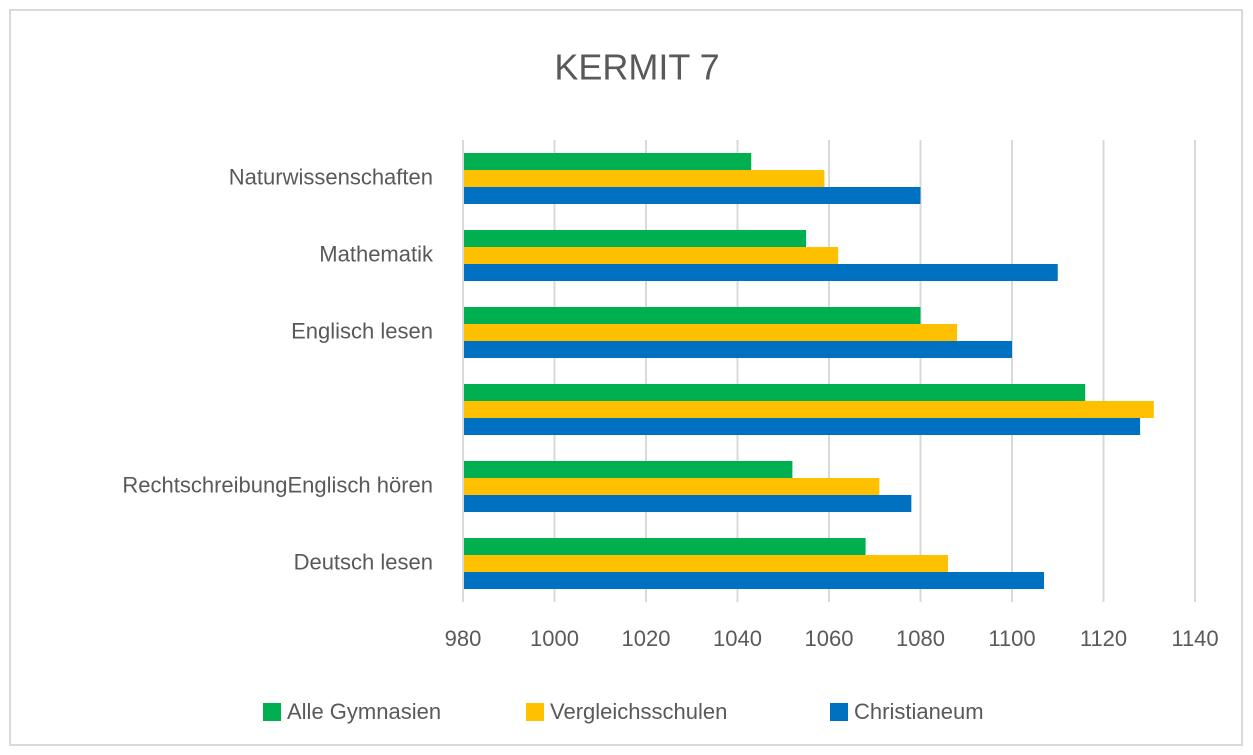  Describe the element at coordinates (463, 638) in the screenshot. I see `x-tick-label: 980` at that location.